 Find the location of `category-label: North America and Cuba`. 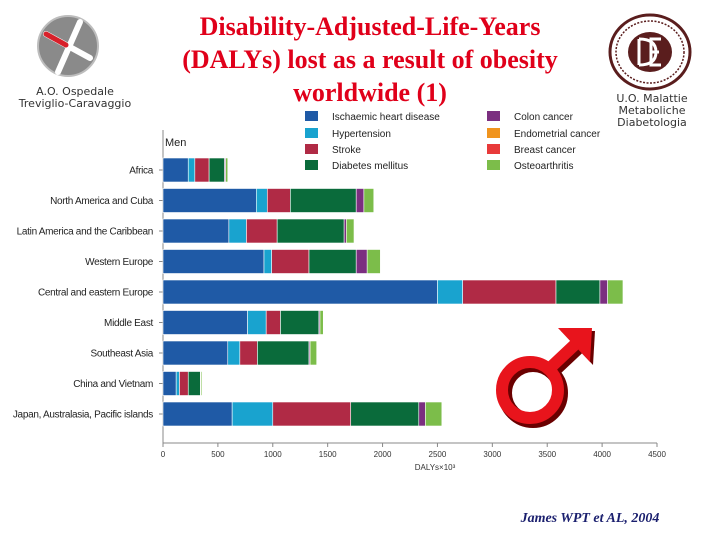

category-label: North America and Cuba is located at coordinates (102, 201).